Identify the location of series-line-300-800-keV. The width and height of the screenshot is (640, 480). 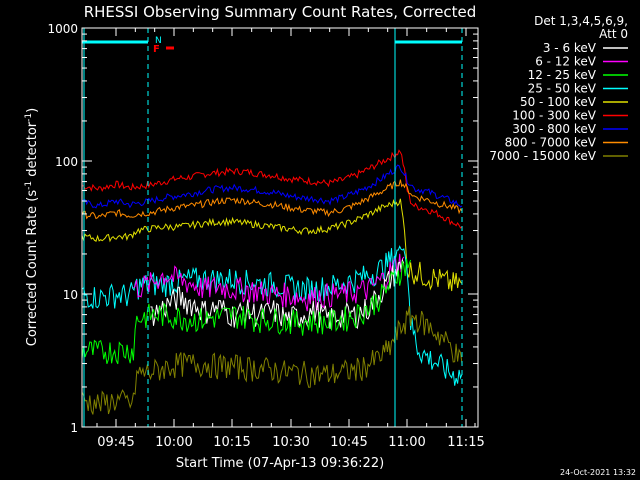
(272, 186).